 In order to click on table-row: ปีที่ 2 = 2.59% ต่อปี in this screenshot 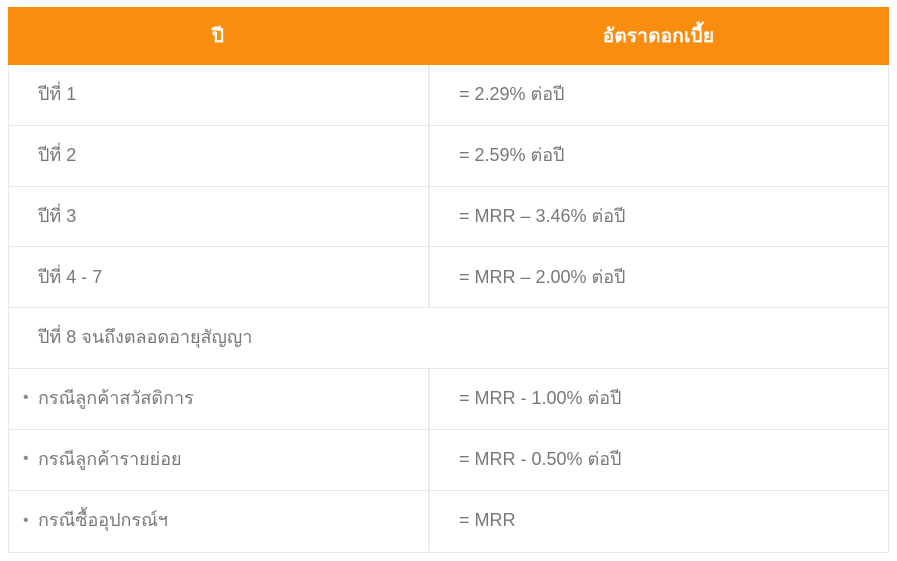, I will do `click(448, 156)`.